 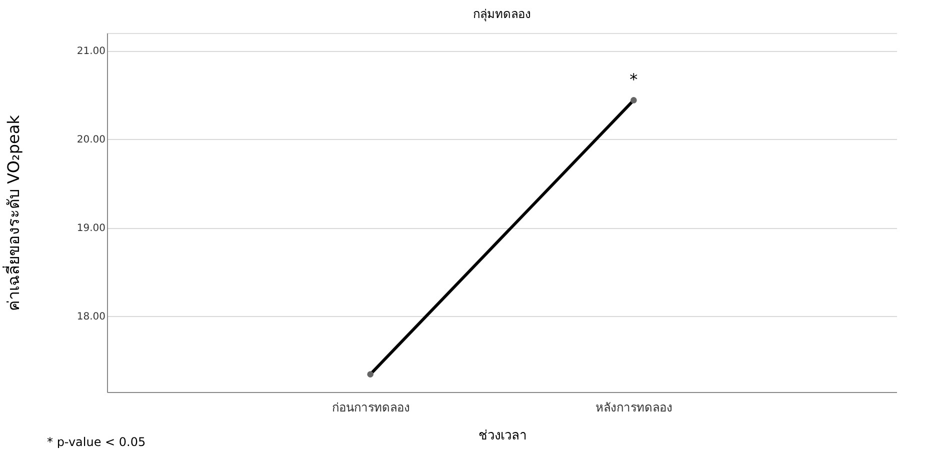 I want to click on y-tick-label: 21.00, so click(x=91, y=52).